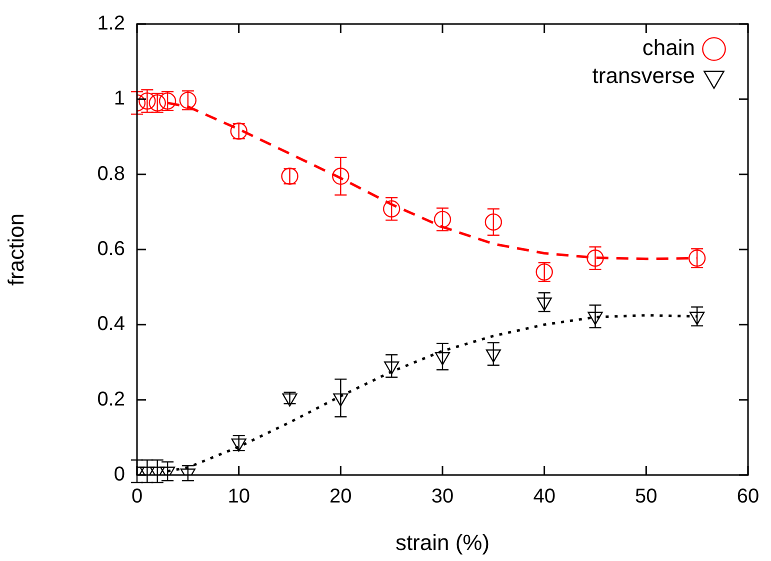 The width and height of the screenshot is (771, 561). What do you see at coordinates (668, 47) in the screenshot?
I see `legend-label: chain` at bounding box center [668, 47].